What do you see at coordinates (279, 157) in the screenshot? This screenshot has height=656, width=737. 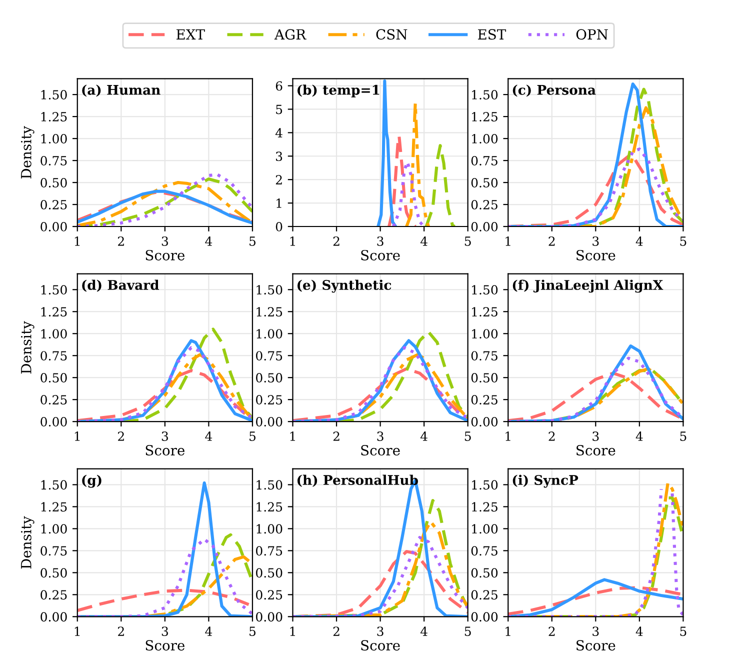 I see `y-tick-label: 3` at bounding box center [279, 157].